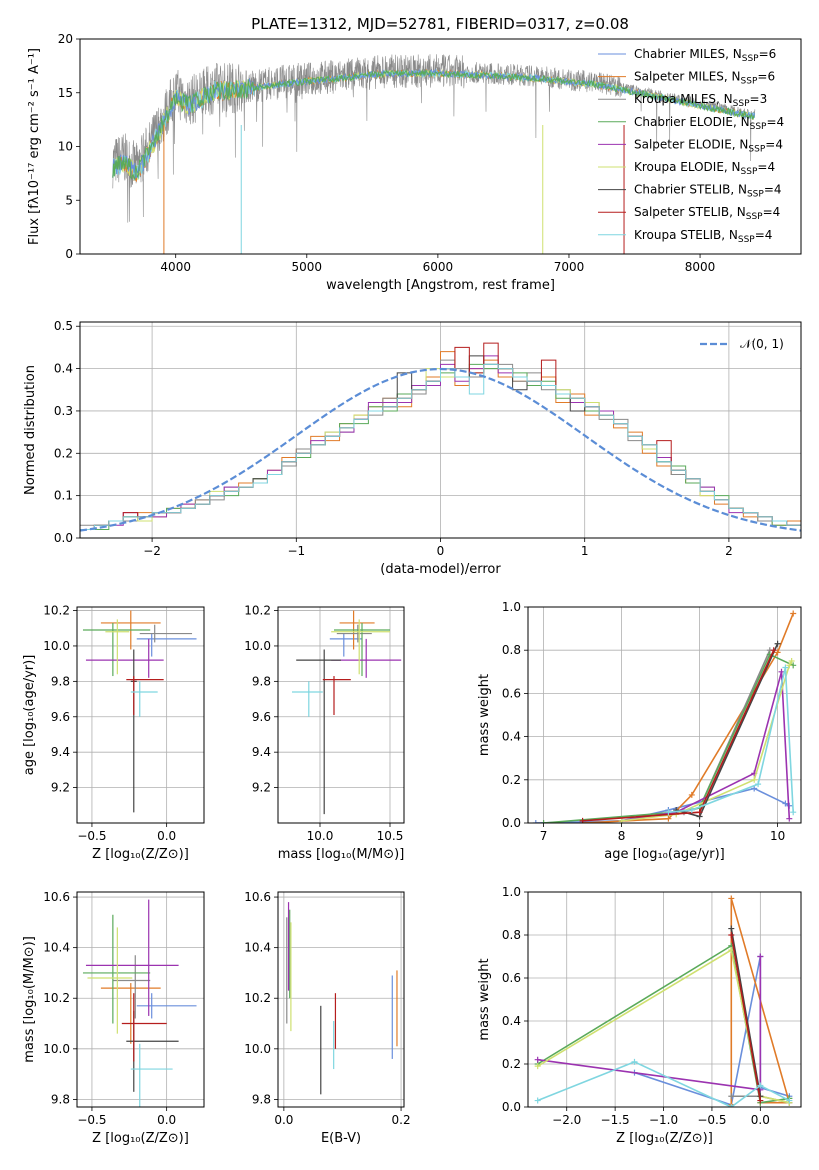 This screenshot has width=819, height=1170. Describe the element at coordinates (544, 836) in the screenshot. I see `x-tick-label: 7` at that location.